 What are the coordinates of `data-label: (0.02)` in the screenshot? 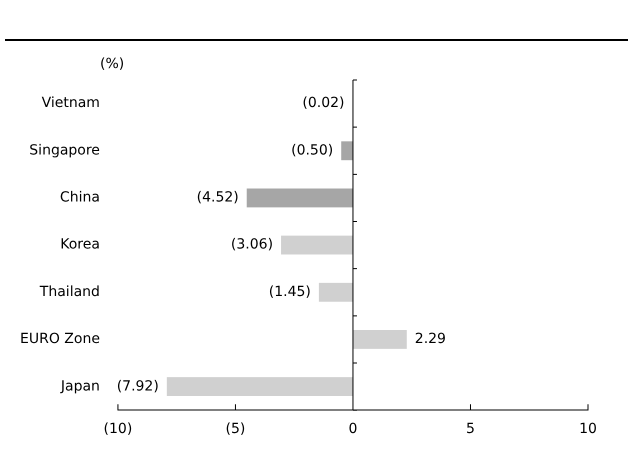 It's located at (323, 103).